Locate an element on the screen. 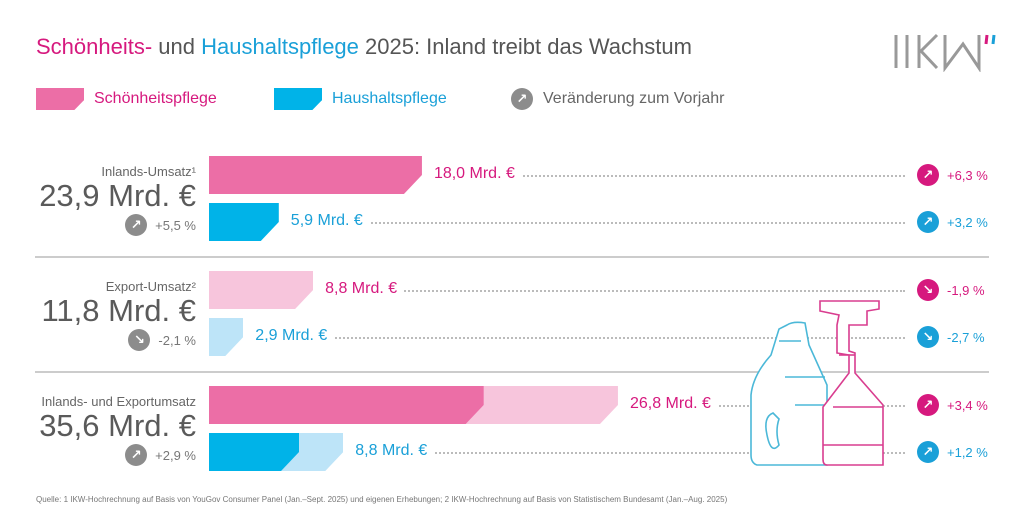  legend-label: Schönheitspflege is located at coordinates (155, 98).